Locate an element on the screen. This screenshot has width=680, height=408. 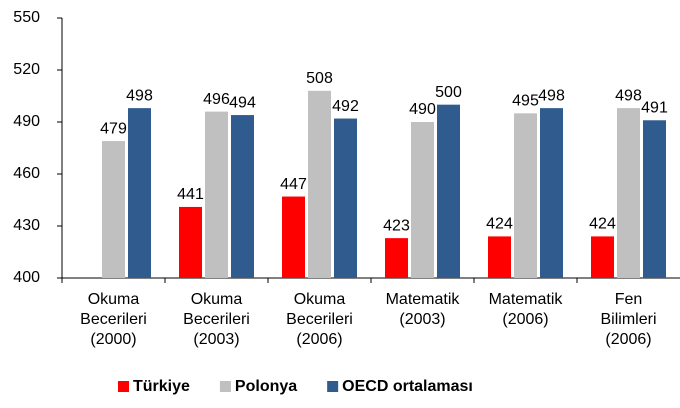
y-tick-label: 400 is located at coordinates (26, 277).